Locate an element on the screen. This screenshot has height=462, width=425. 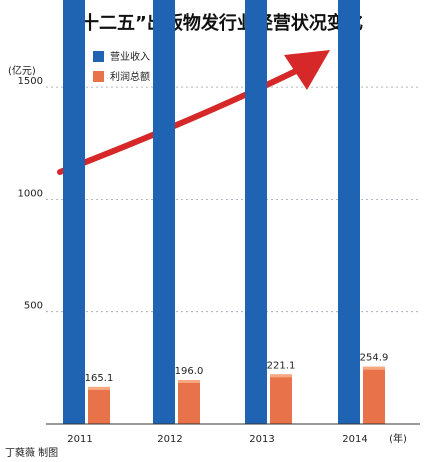
profit-bar-top-2011 is located at coordinates (99, 388).